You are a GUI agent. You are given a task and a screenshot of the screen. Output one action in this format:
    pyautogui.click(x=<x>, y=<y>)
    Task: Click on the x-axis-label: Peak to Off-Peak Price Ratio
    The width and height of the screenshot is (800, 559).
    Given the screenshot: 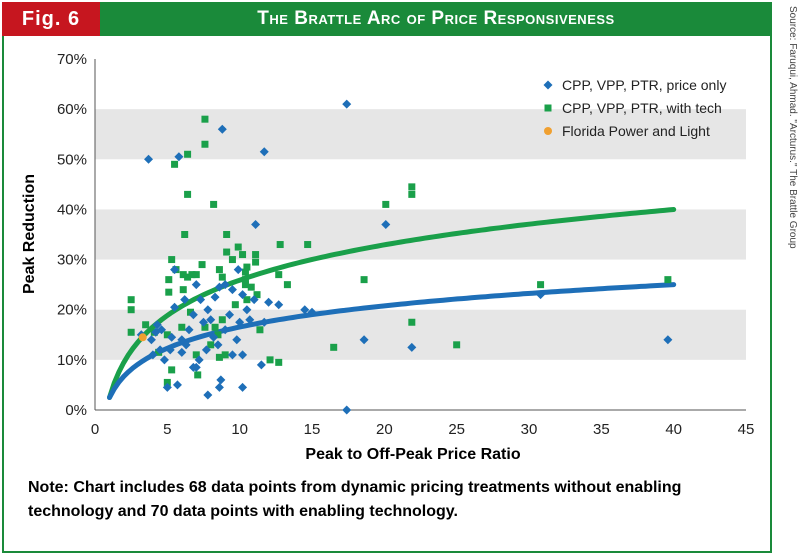 What is the action you would take?
    pyautogui.click(x=412, y=454)
    